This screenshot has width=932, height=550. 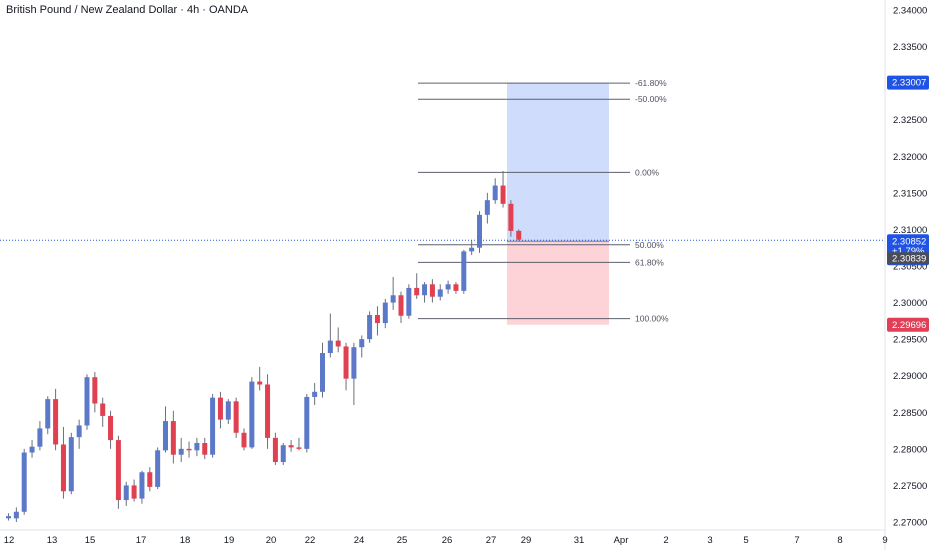 I want to click on long-position-loss-zone, so click(x=558, y=283).